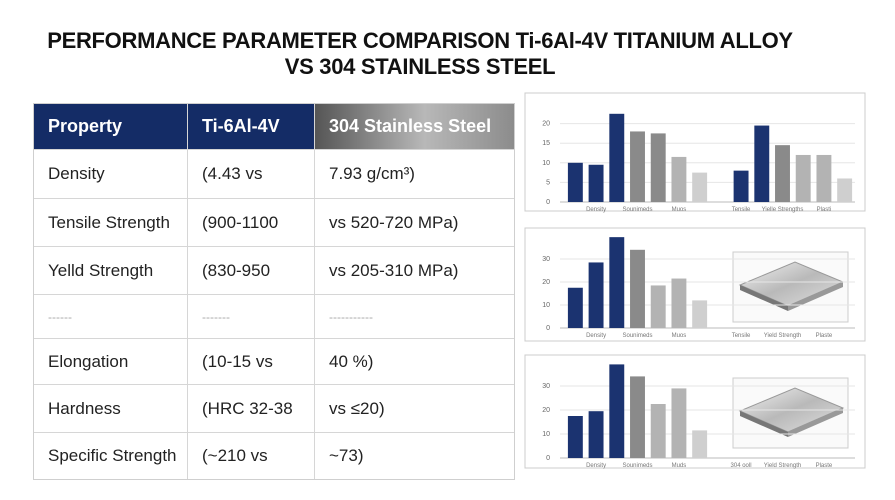  What do you see at coordinates (414, 174) in the screenshot?
I see `table-cell: 7.93 g/cm³)` at bounding box center [414, 174].